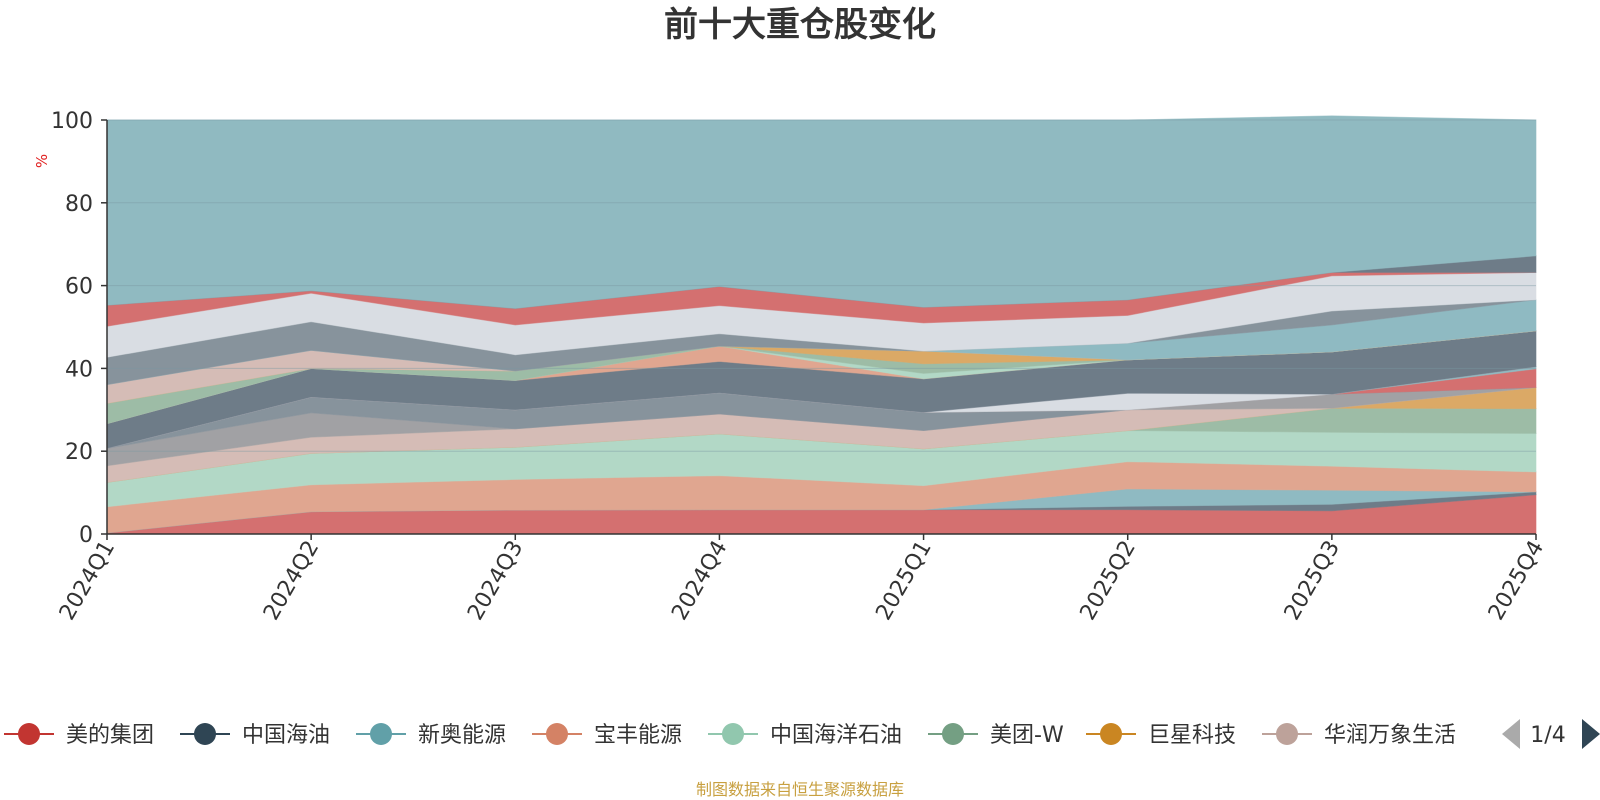  I want to click on legend-label: 华润万象生活, so click(1390, 735).